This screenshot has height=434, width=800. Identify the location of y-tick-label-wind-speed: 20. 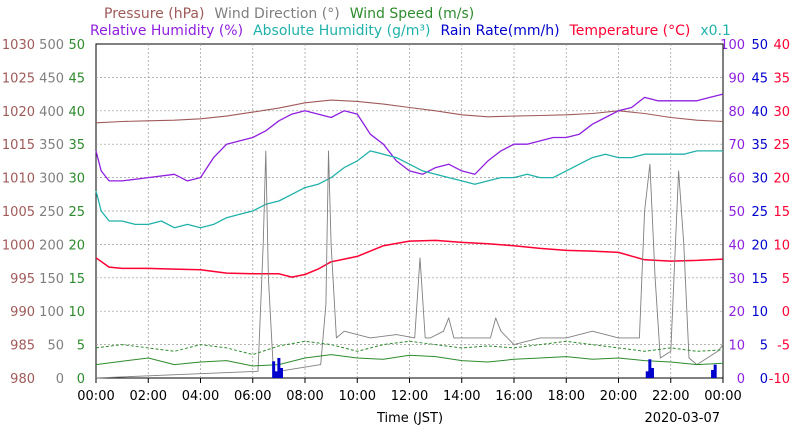
(76, 245).